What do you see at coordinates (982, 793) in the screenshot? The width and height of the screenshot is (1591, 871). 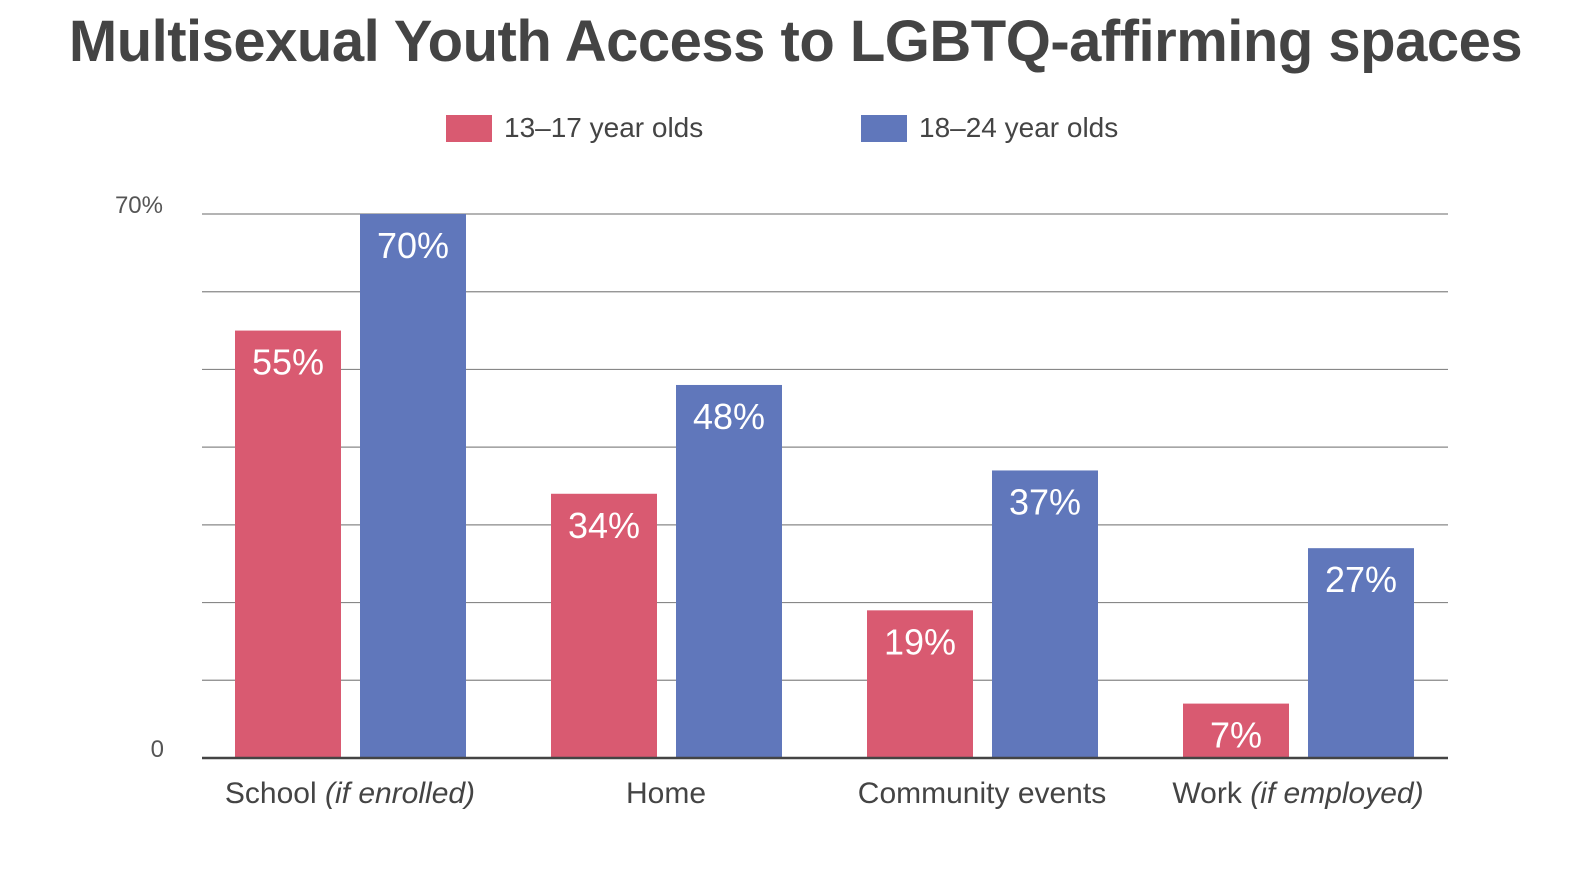 I see `x-category-label: Community events` at bounding box center [982, 793].